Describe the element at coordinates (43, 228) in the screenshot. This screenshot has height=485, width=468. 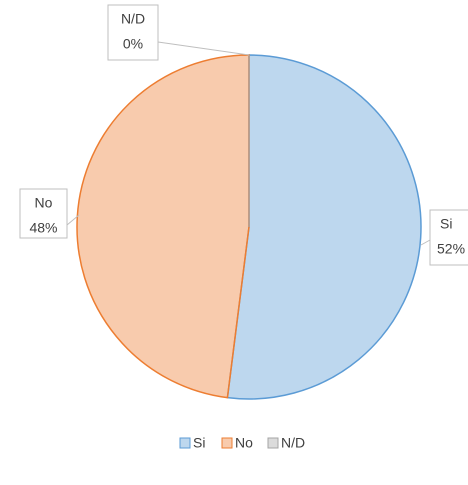
I see `data-label: 48%` at that location.